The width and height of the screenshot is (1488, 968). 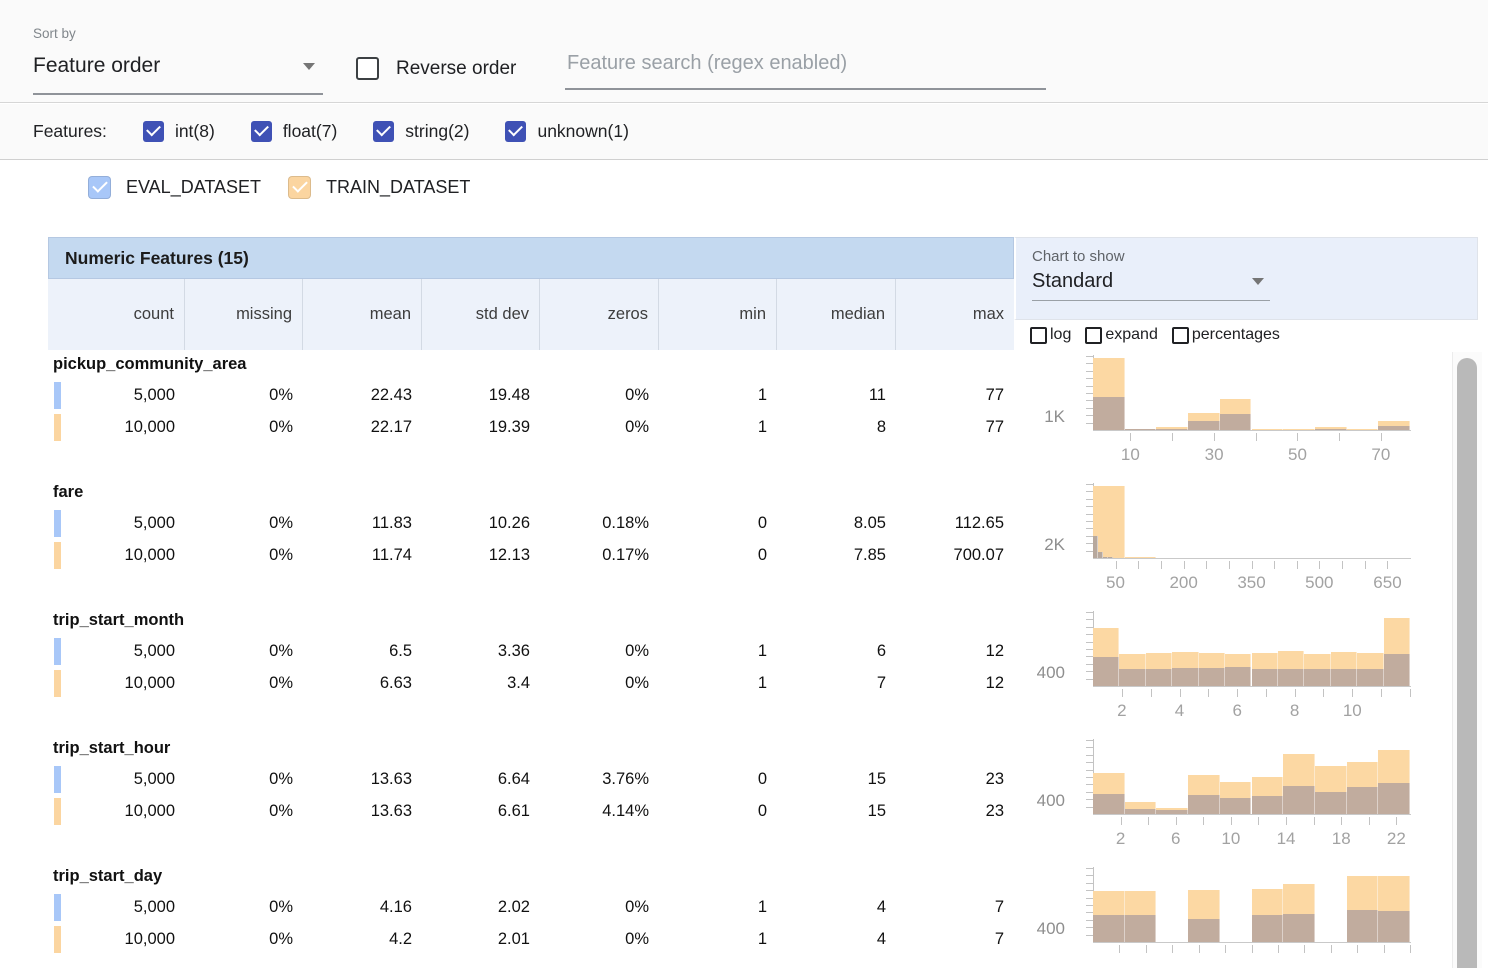 What do you see at coordinates (1151, 285) in the screenshot?
I see `chart-type-select: Standard` at bounding box center [1151, 285].